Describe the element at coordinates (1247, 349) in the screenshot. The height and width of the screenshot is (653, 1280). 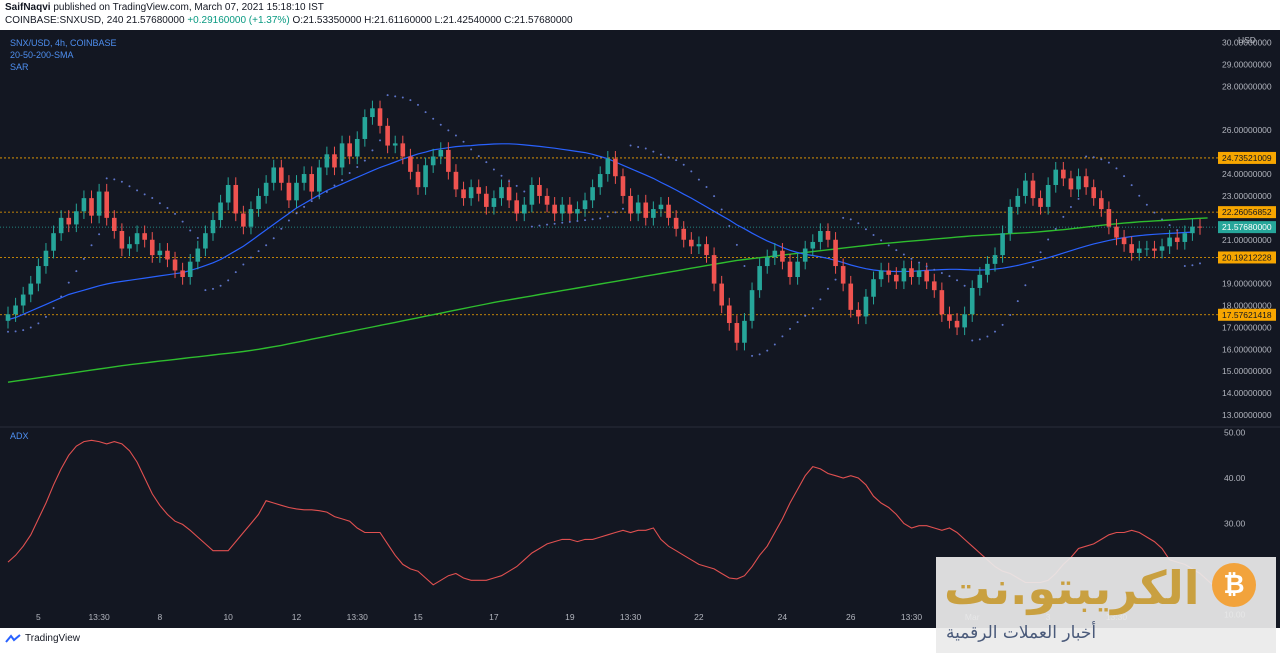
I see `price-tick-label: 16.00000000` at that location.